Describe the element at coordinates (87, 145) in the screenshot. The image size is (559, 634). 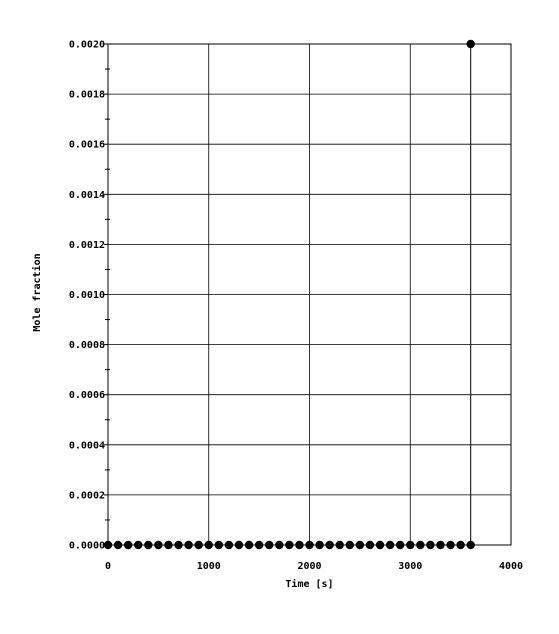
I see `y-tick-label: 0.0016` at that location.